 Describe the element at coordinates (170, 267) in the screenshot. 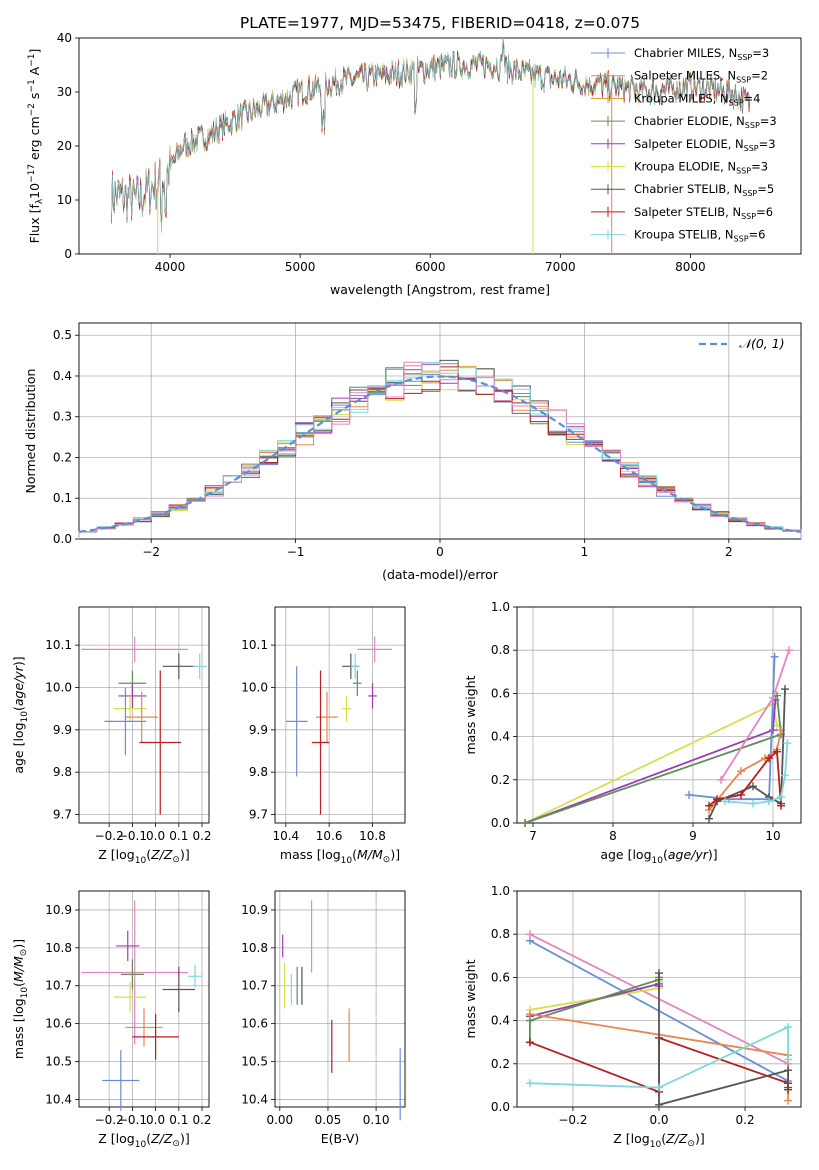

I see `x-tick-label: 4000` at that location.